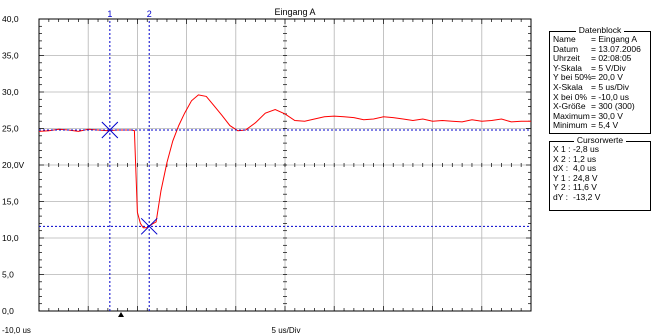 This screenshot has height=336, width=656. Describe the element at coordinates (562, 177) in the screenshot. I see `cursorwerte-key: Y 1 :` at that location.